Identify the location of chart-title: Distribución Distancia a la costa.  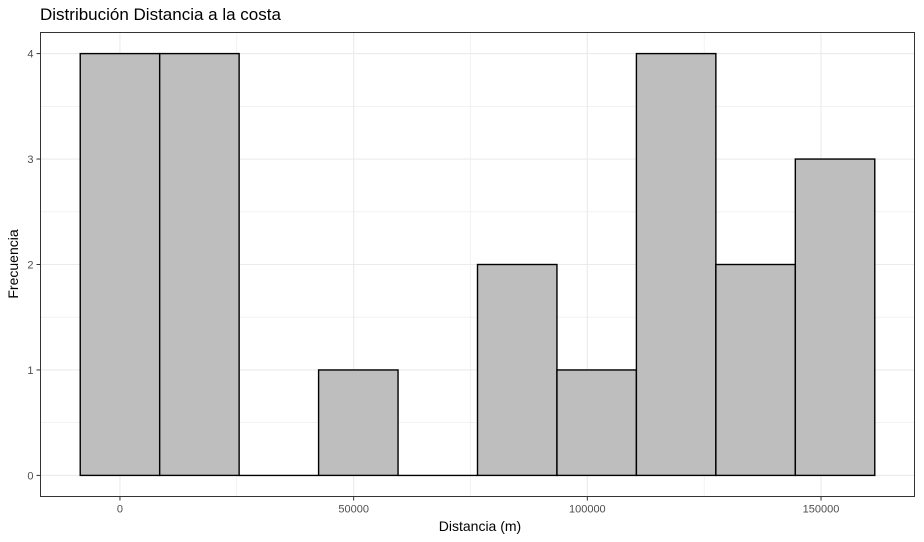
(160, 14).